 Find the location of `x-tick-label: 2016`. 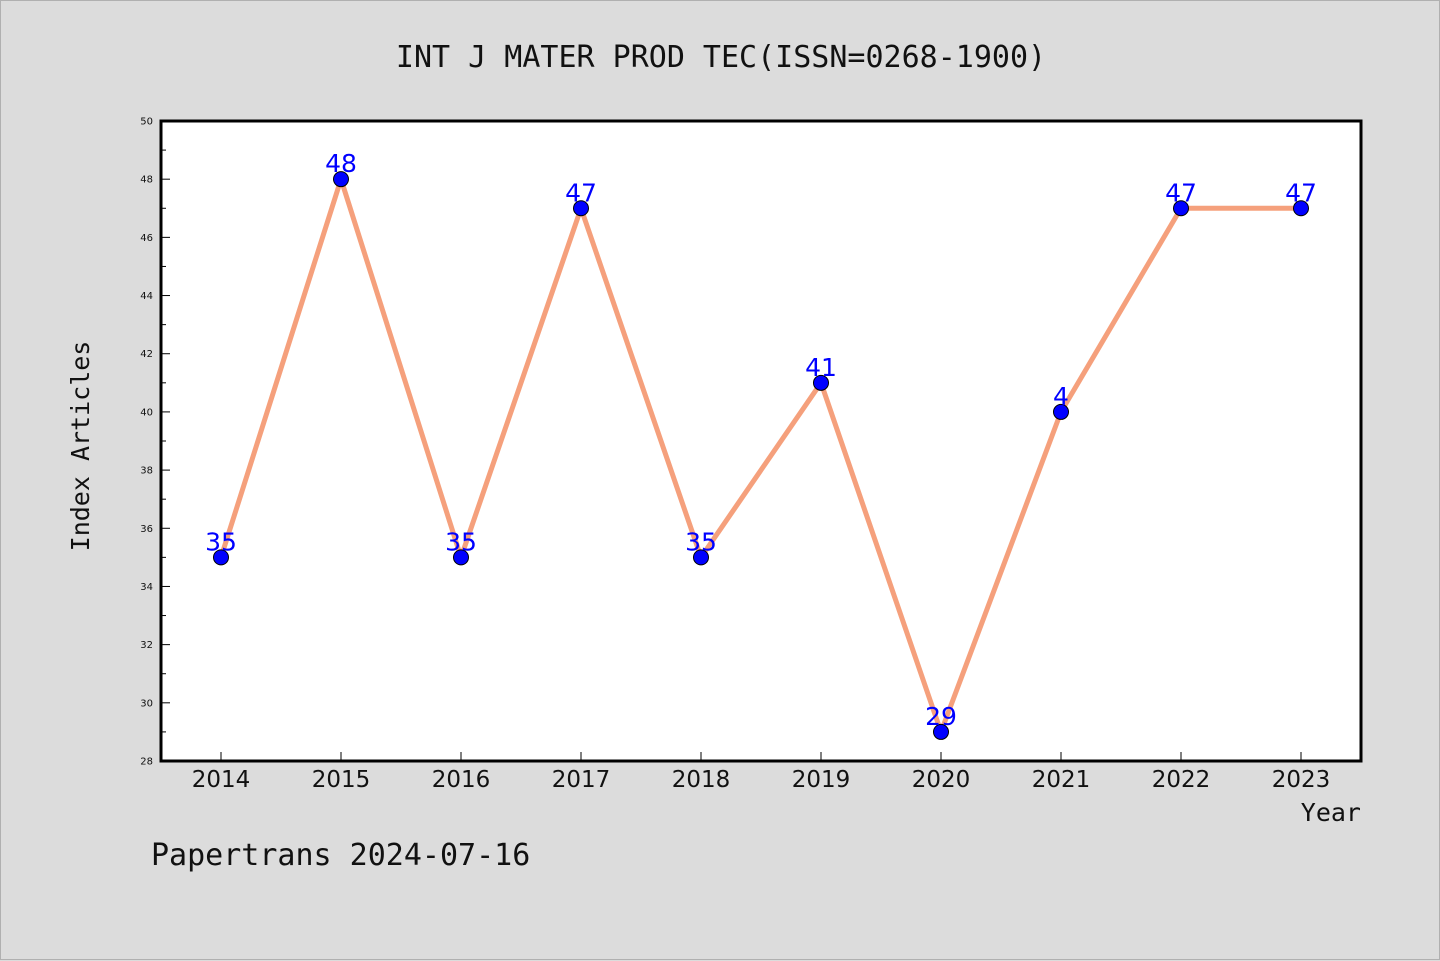

x-tick-label: 2016 is located at coordinates (461, 780).